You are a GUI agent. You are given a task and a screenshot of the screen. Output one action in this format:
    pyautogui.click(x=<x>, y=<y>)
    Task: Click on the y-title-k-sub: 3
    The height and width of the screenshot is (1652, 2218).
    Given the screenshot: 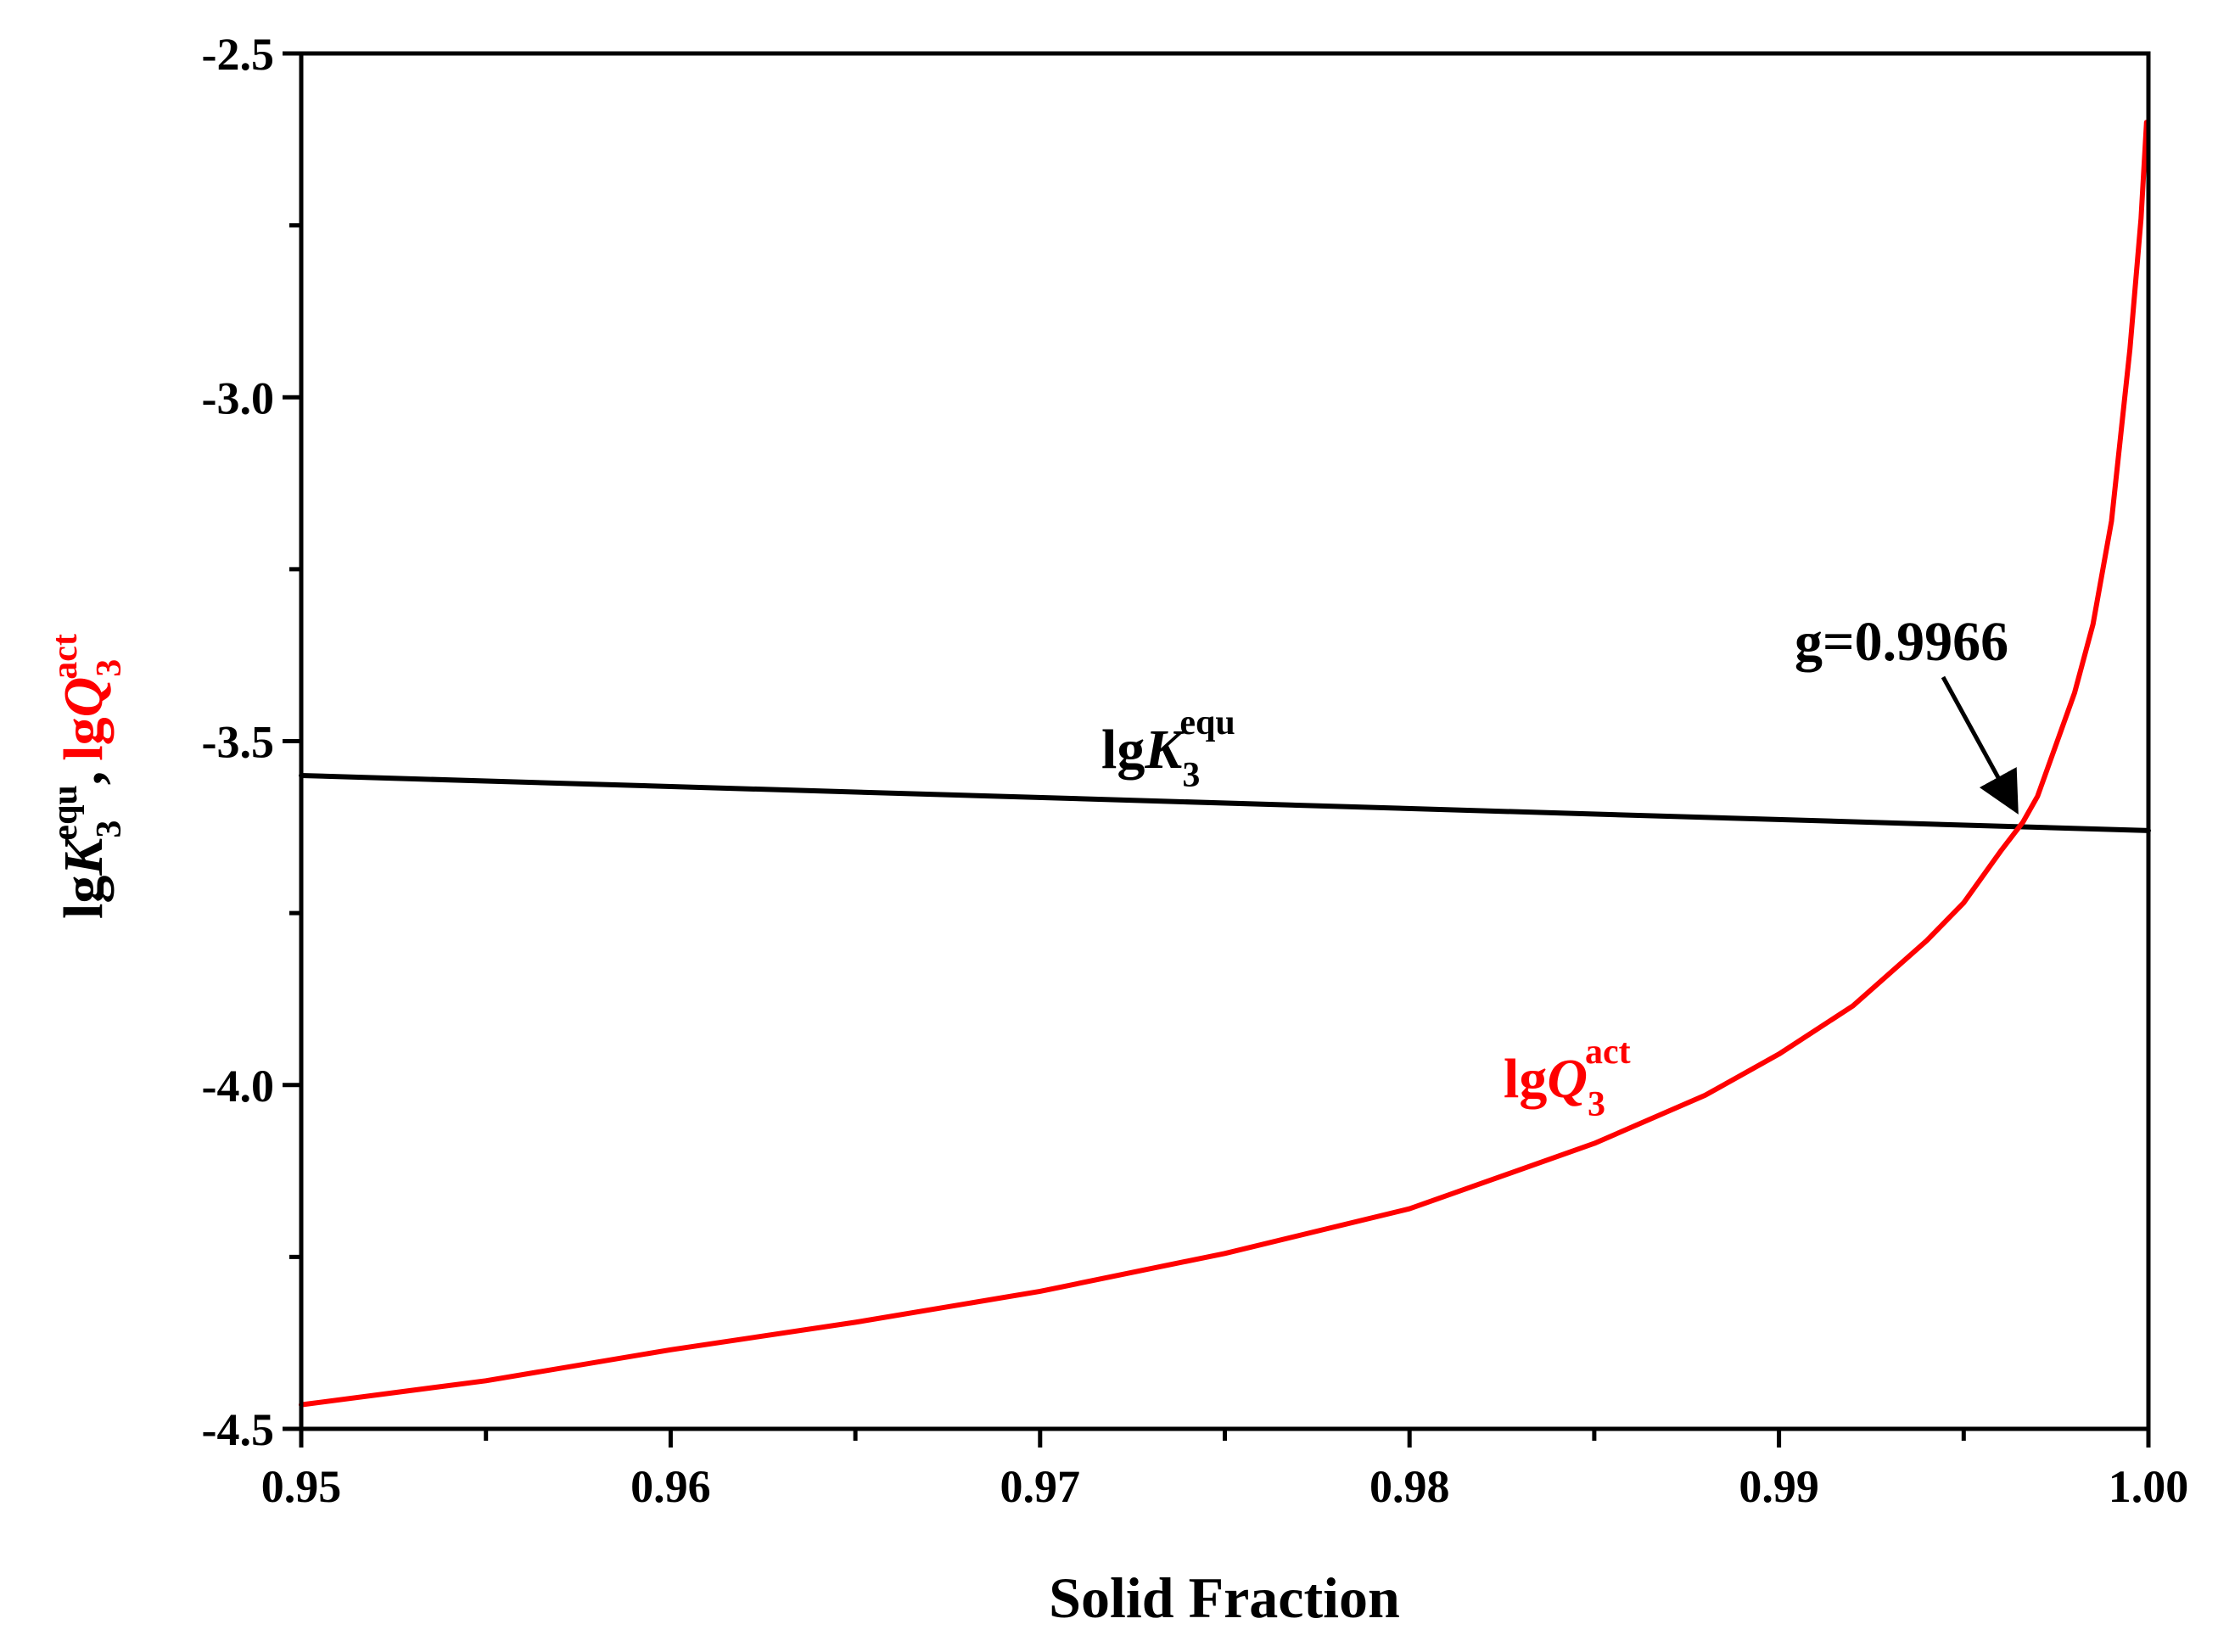 What is the action you would take?
    pyautogui.click(x=109, y=829)
    